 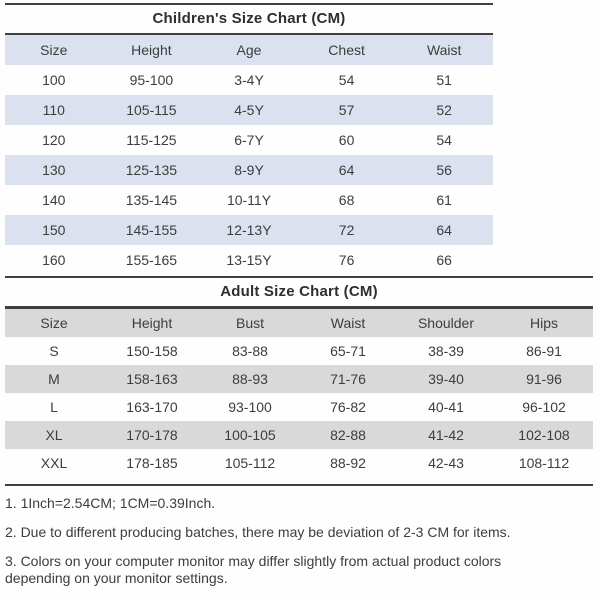 I want to click on table-cell: 4-5Y, so click(x=249, y=110).